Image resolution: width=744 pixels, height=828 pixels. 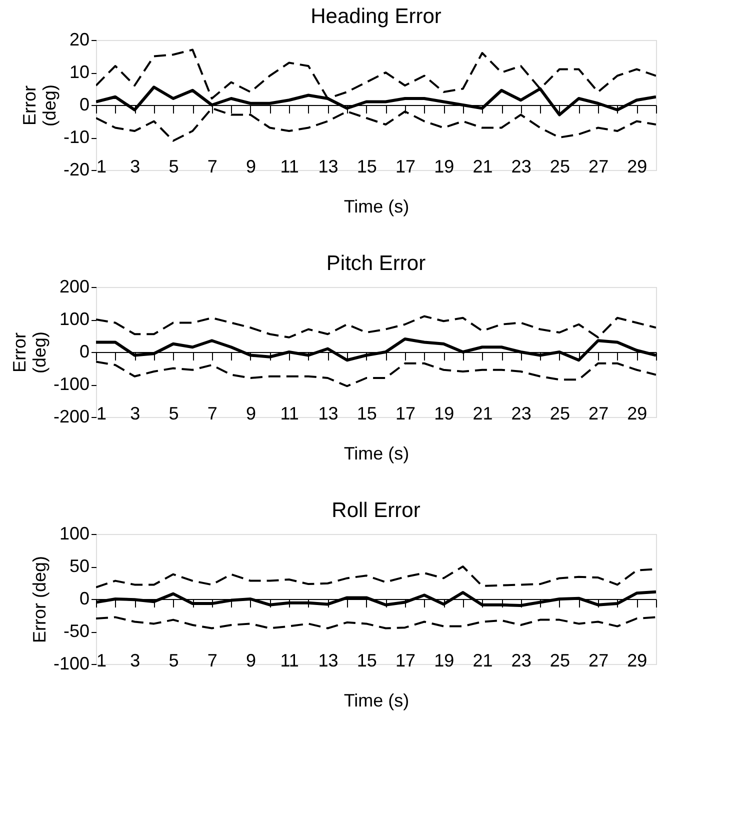 What do you see at coordinates (376, 623) in the screenshot?
I see `line-series` at bounding box center [376, 623].